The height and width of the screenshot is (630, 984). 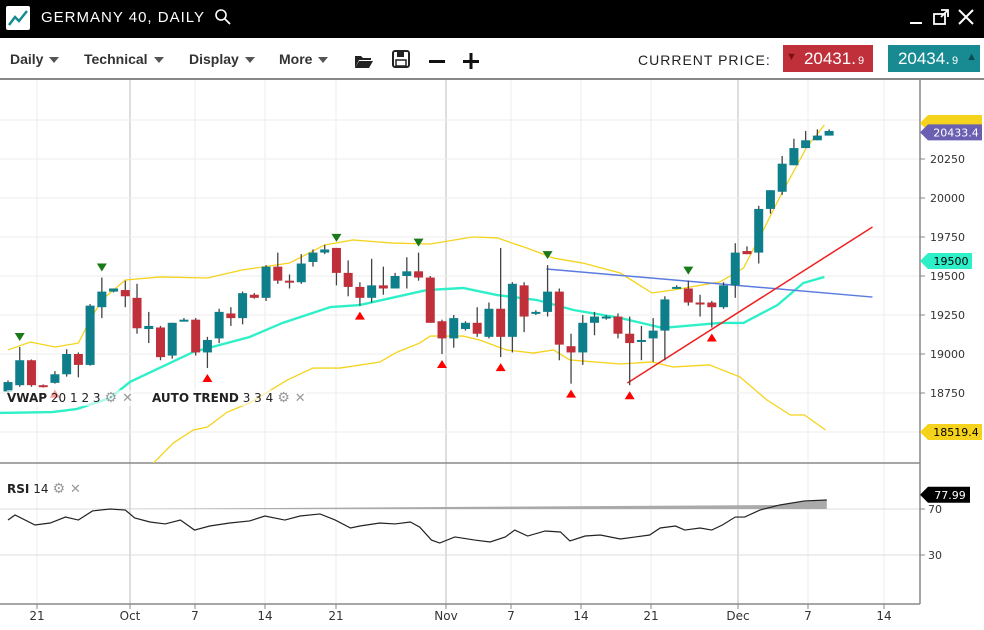 I want to click on zoom-in-icon, so click(x=471, y=62).